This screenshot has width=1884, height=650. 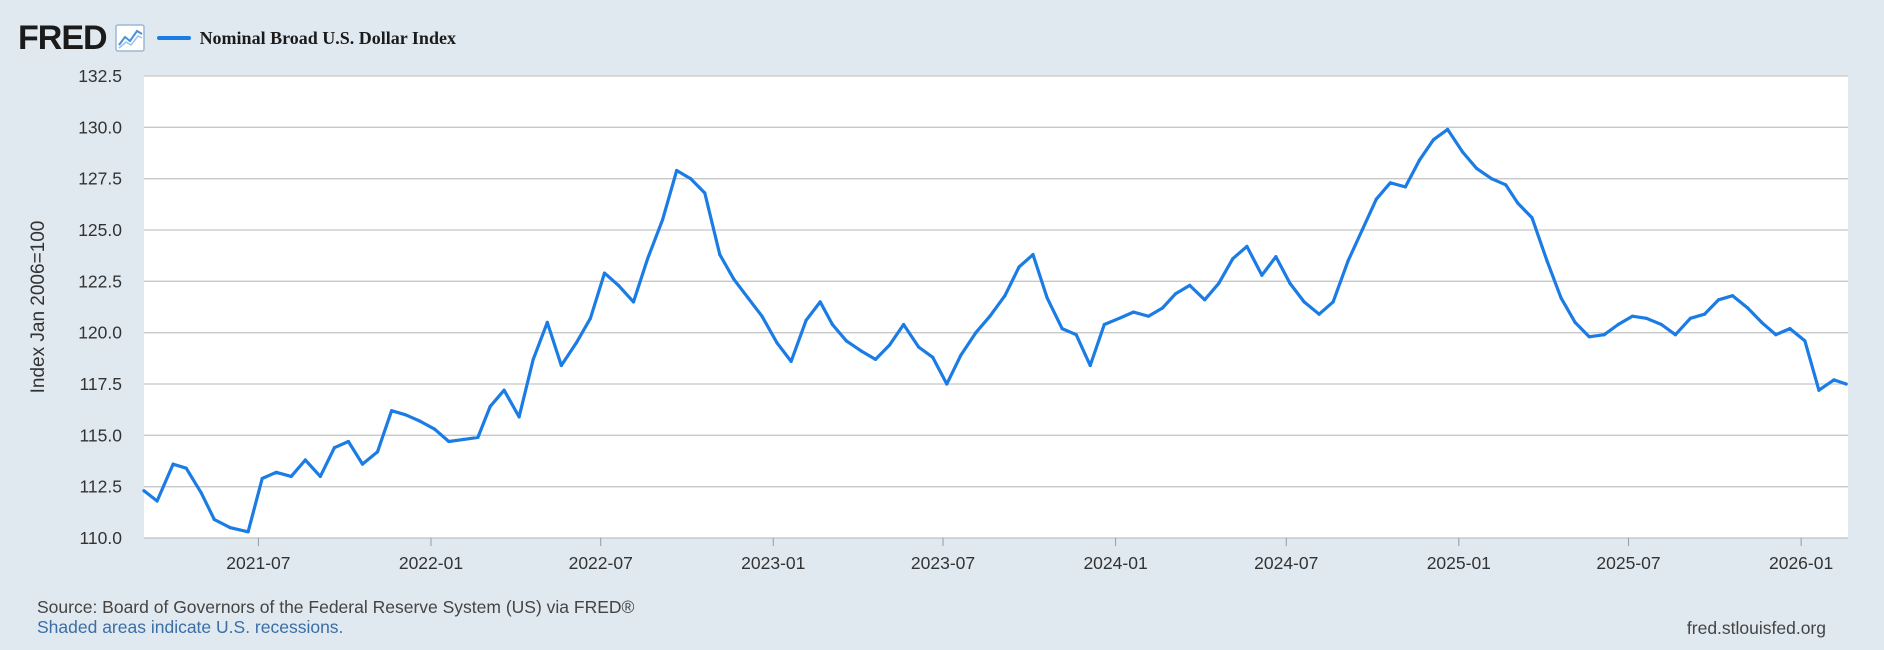 I want to click on y-tick-label: 130.0, so click(x=100, y=127).